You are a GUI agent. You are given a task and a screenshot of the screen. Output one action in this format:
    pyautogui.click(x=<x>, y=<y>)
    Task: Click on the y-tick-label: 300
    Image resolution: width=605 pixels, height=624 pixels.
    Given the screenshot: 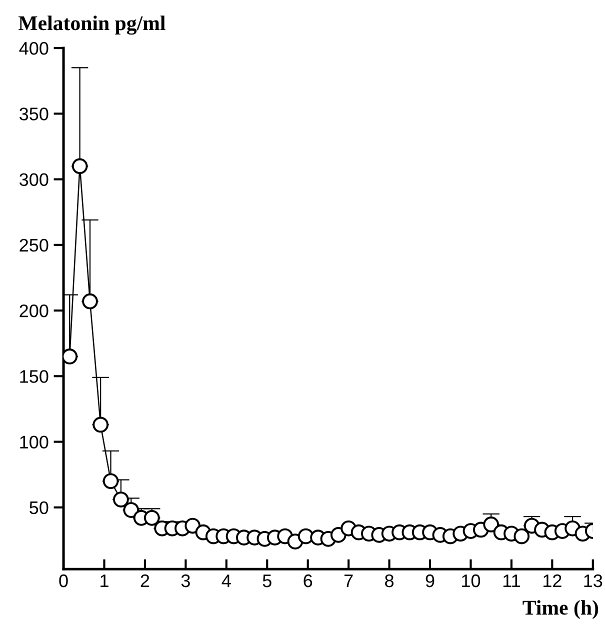 What is the action you would take?
    pyautogui.click(x=34, y=179)
    